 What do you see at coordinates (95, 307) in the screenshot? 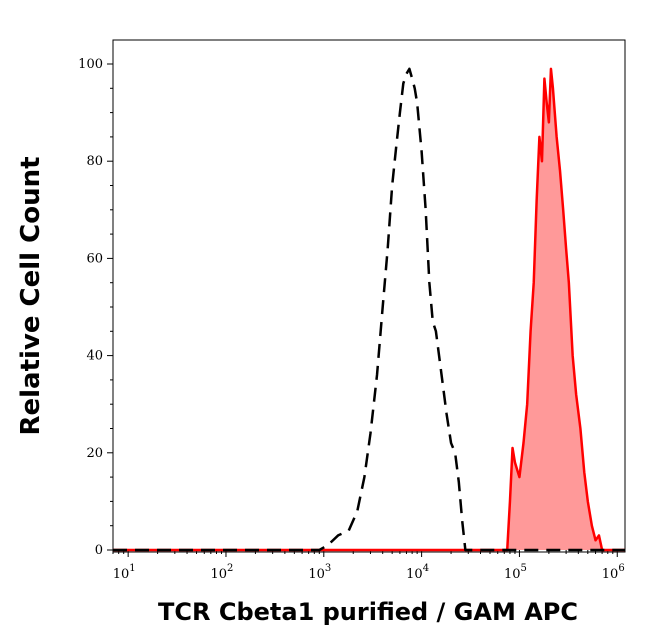
I see `y-axis-ticks: 0 20 40 60 80 100` at bounding box center [95, 307].